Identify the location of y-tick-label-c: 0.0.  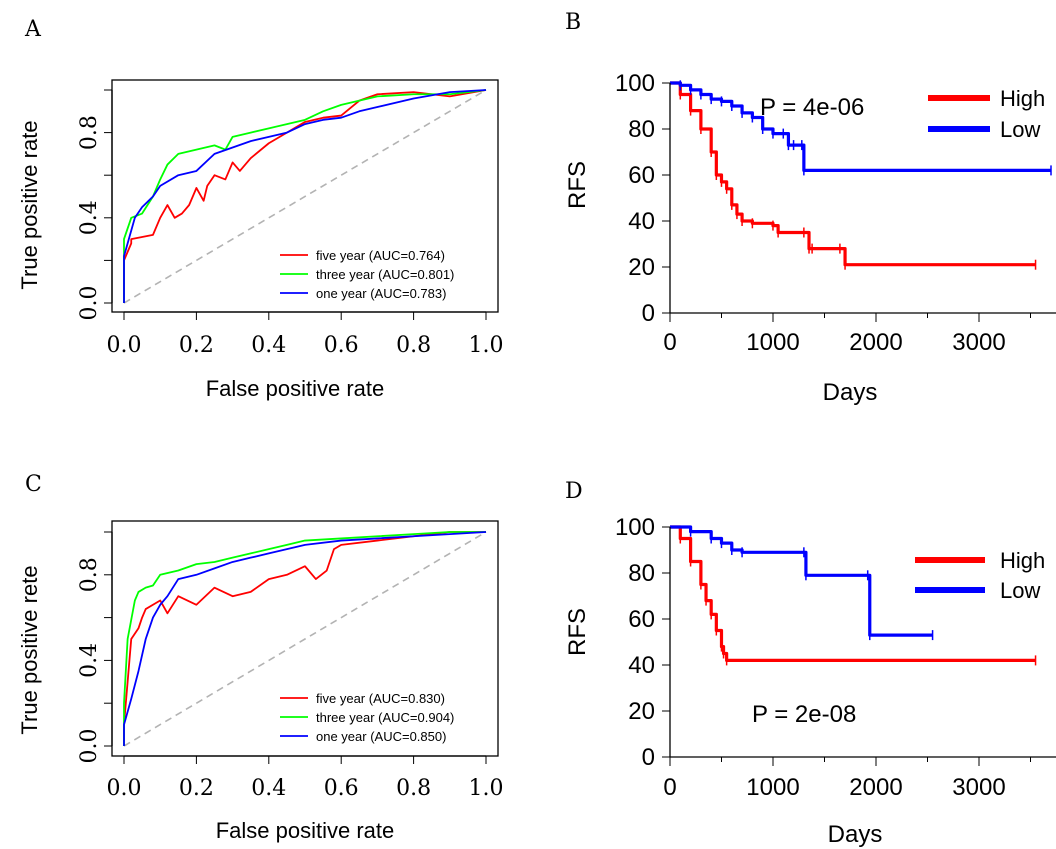
(89, 746).